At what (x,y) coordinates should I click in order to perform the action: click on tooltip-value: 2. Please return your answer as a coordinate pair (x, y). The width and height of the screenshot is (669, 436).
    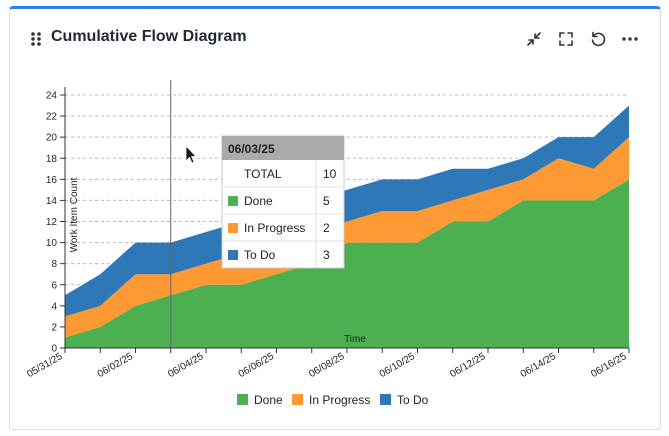
    Looking at the image, I should click on (326, 228).